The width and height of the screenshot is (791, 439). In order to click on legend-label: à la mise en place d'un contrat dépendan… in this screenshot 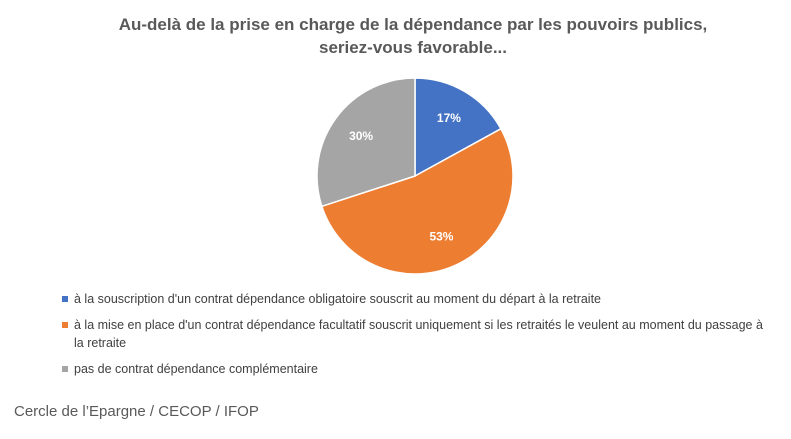, I will do `click(418, 334)`.